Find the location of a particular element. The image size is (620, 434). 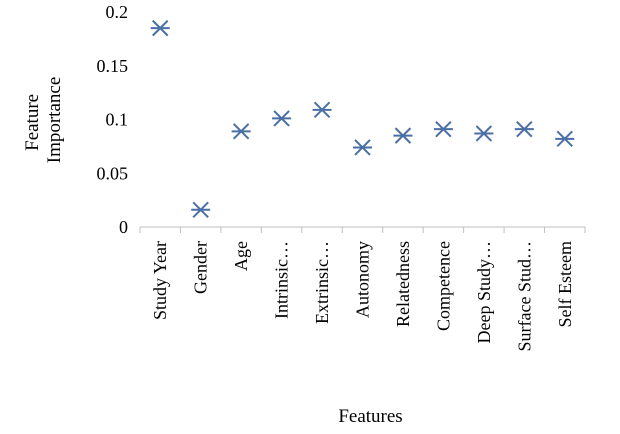

category-label: Relatedness is located at coordinates (403, 284).